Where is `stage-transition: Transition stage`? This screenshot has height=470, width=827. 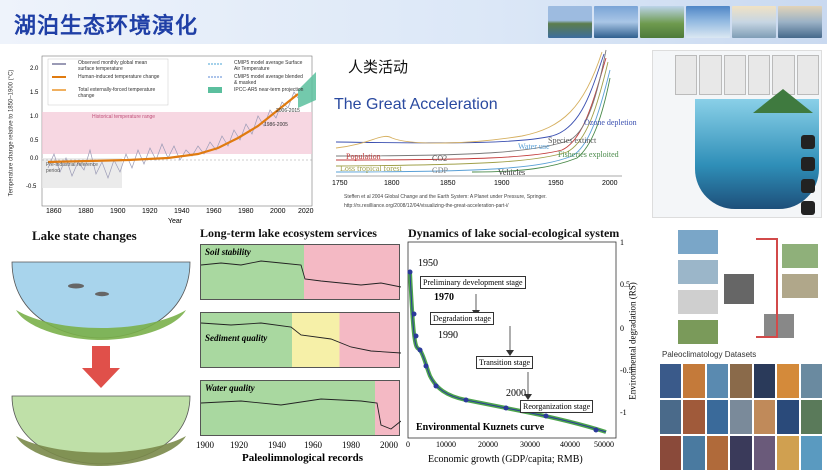 stage-transition: Transition stage is located at coordinates (505, 362).